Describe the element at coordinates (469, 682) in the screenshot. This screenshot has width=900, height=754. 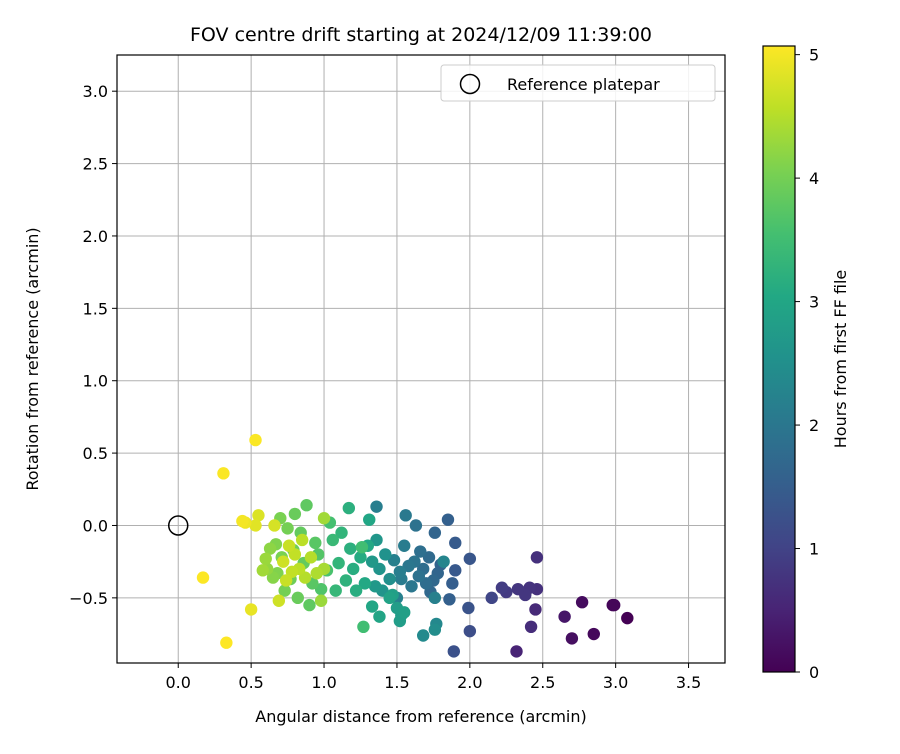
I see `x-tick-label: 2.0` at that location.